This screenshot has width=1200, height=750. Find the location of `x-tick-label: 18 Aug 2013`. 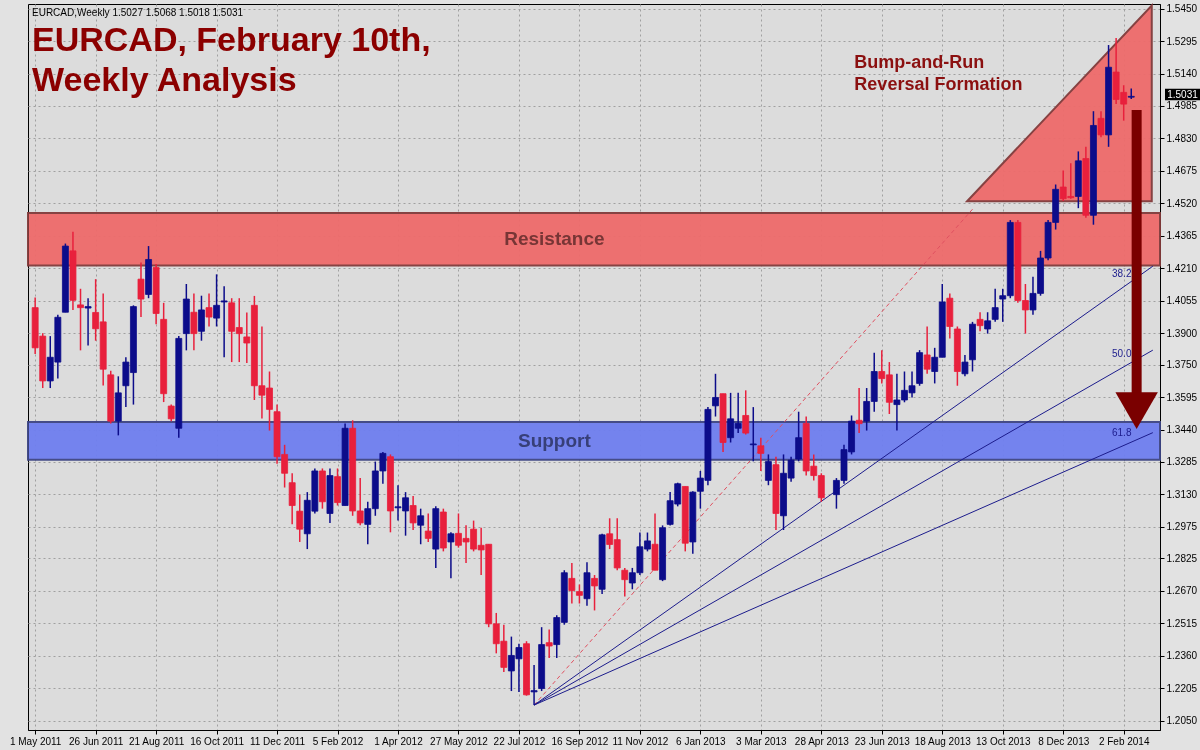

x-tick-label: 18 Aug 2013 is located at coordinates (943, 741).